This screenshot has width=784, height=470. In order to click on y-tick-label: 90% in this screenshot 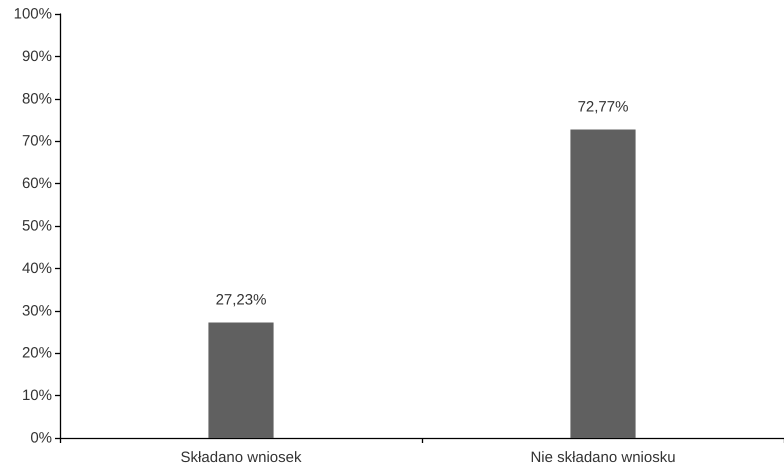, I will do `click(37, 56)`.